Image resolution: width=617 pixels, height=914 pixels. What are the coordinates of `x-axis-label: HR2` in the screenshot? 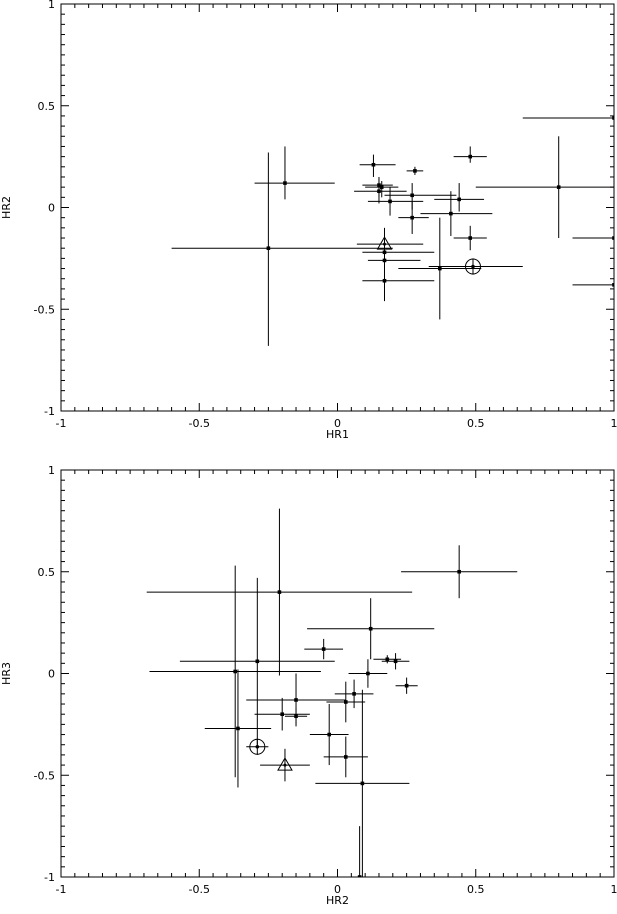 It's located at (337, 900).